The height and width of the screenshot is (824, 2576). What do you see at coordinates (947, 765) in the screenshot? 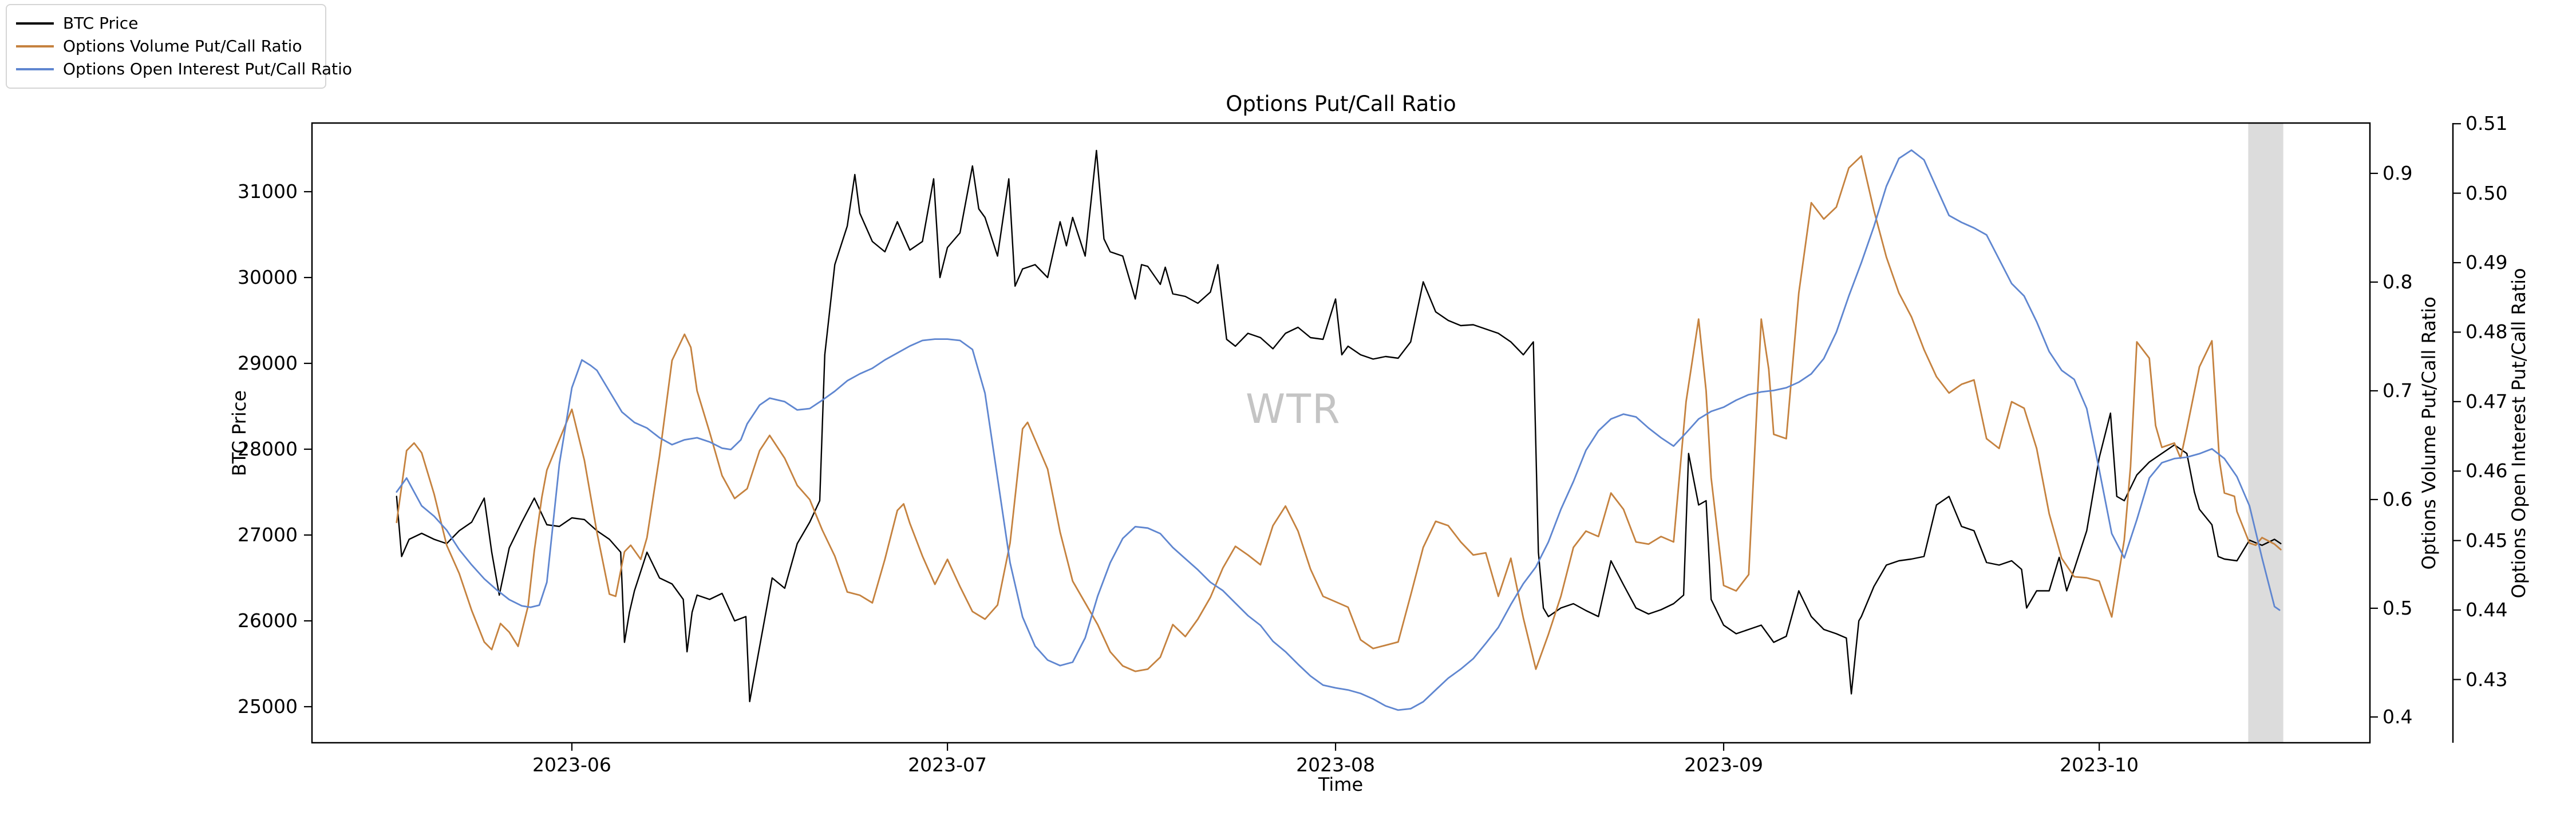
I see `x-tick-label: 2023-07` at bounding box center [947, 765].